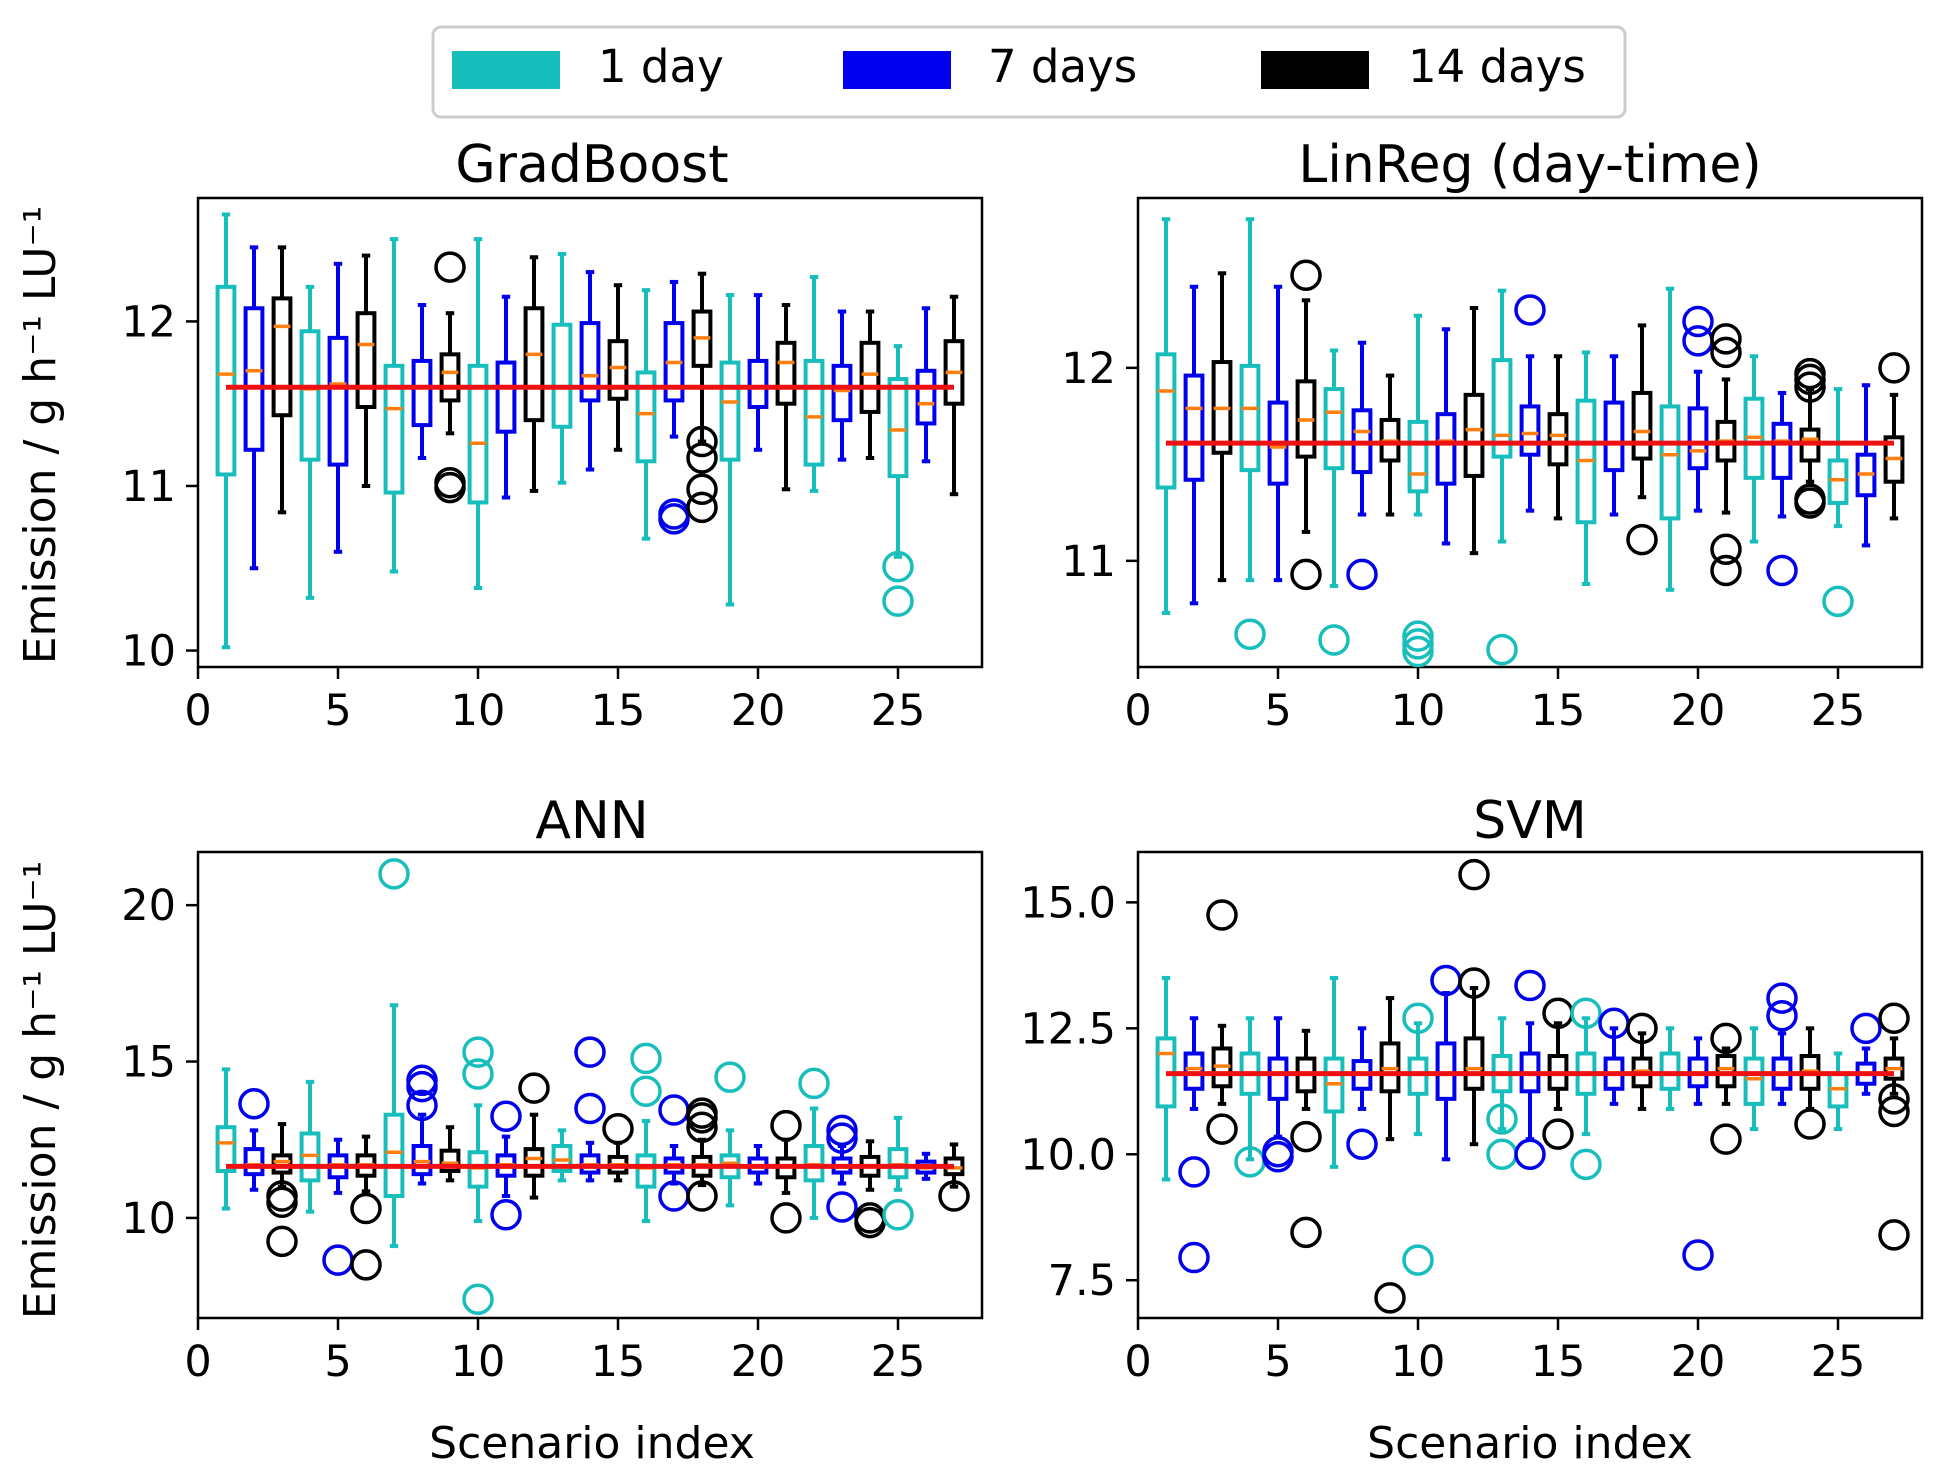 Image resolution: width=1935 pixels, height=1480 pixels. Describe the element at coordinates (1315, 70) in the screenshot. I see `legend-swatch-14-days` at that location.